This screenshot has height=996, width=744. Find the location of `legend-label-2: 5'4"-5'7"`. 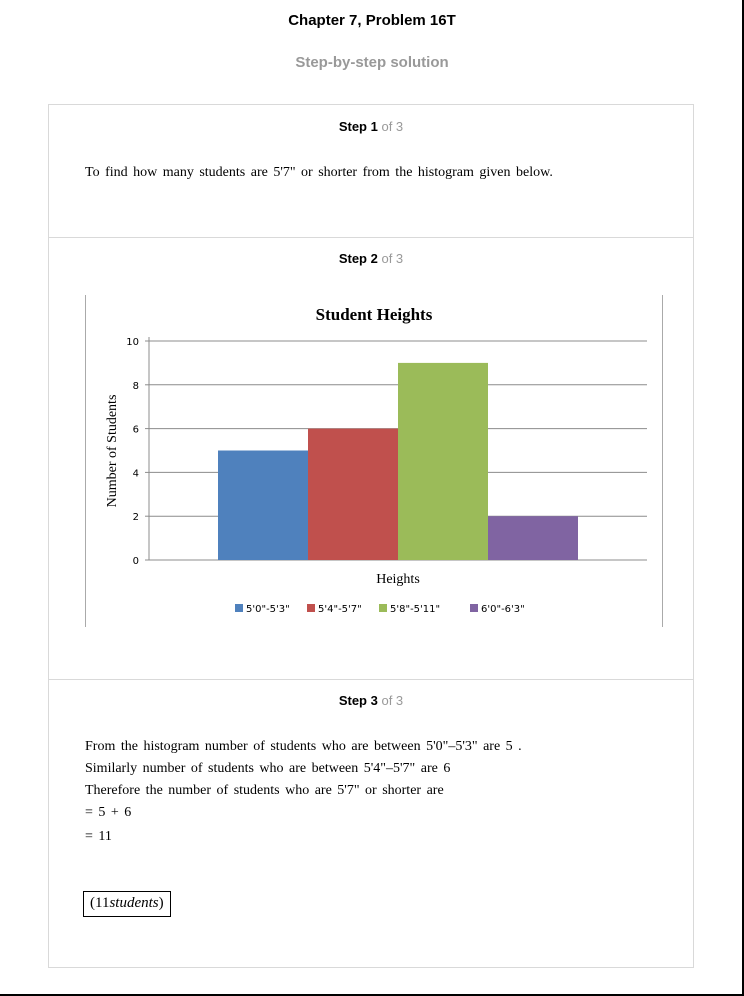

legend-label-2: 5'4"-5'7" is located at coordinates (340, 609).